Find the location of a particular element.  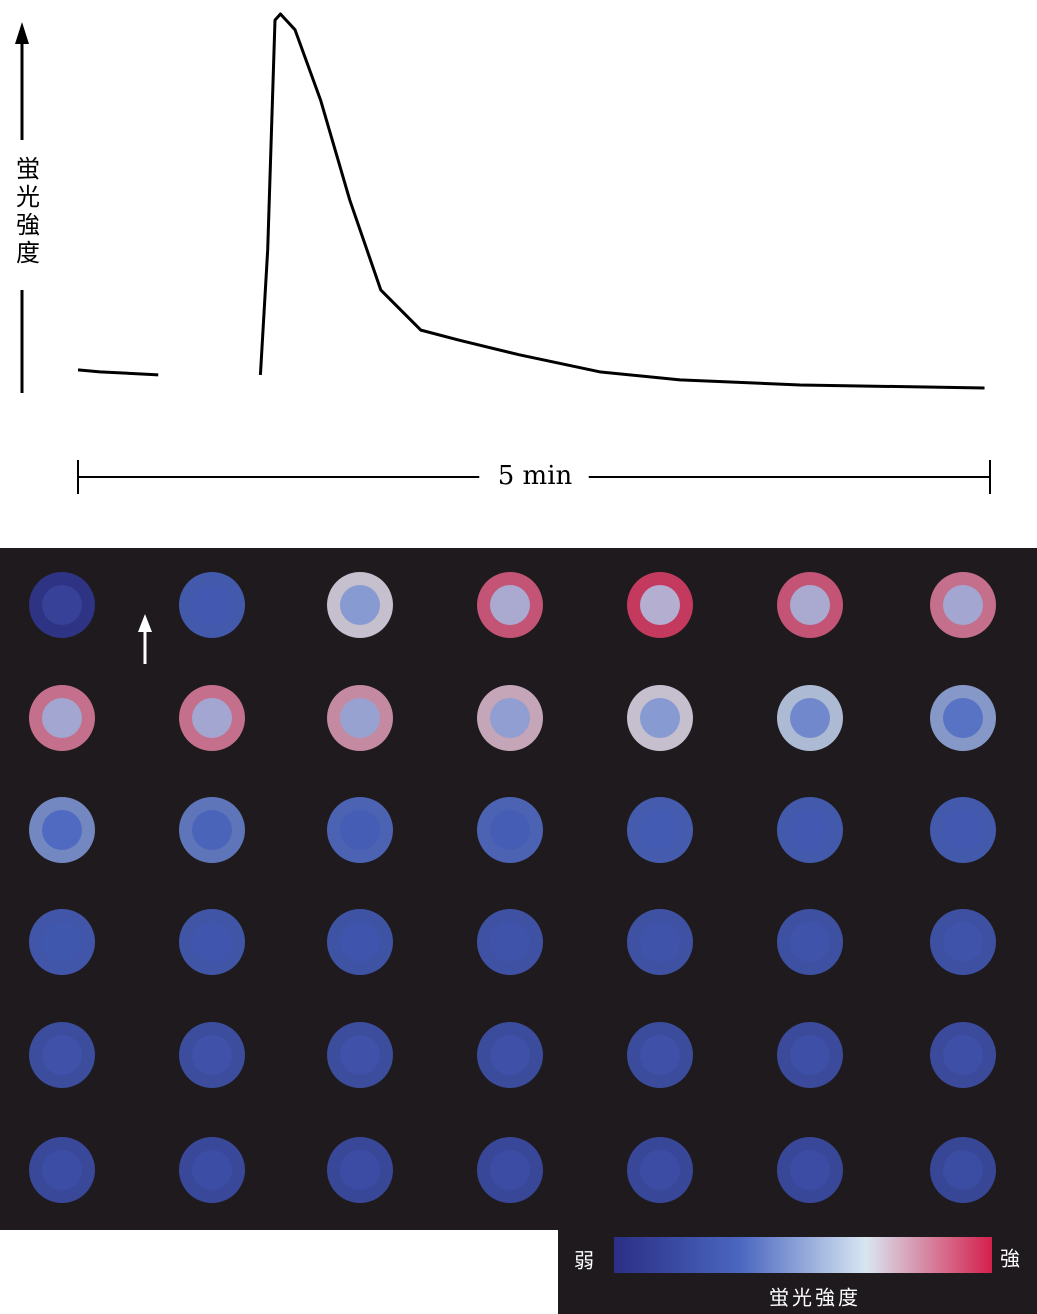

colorbar-label: 蛍光強度 is located at coordinates (815, 1298).